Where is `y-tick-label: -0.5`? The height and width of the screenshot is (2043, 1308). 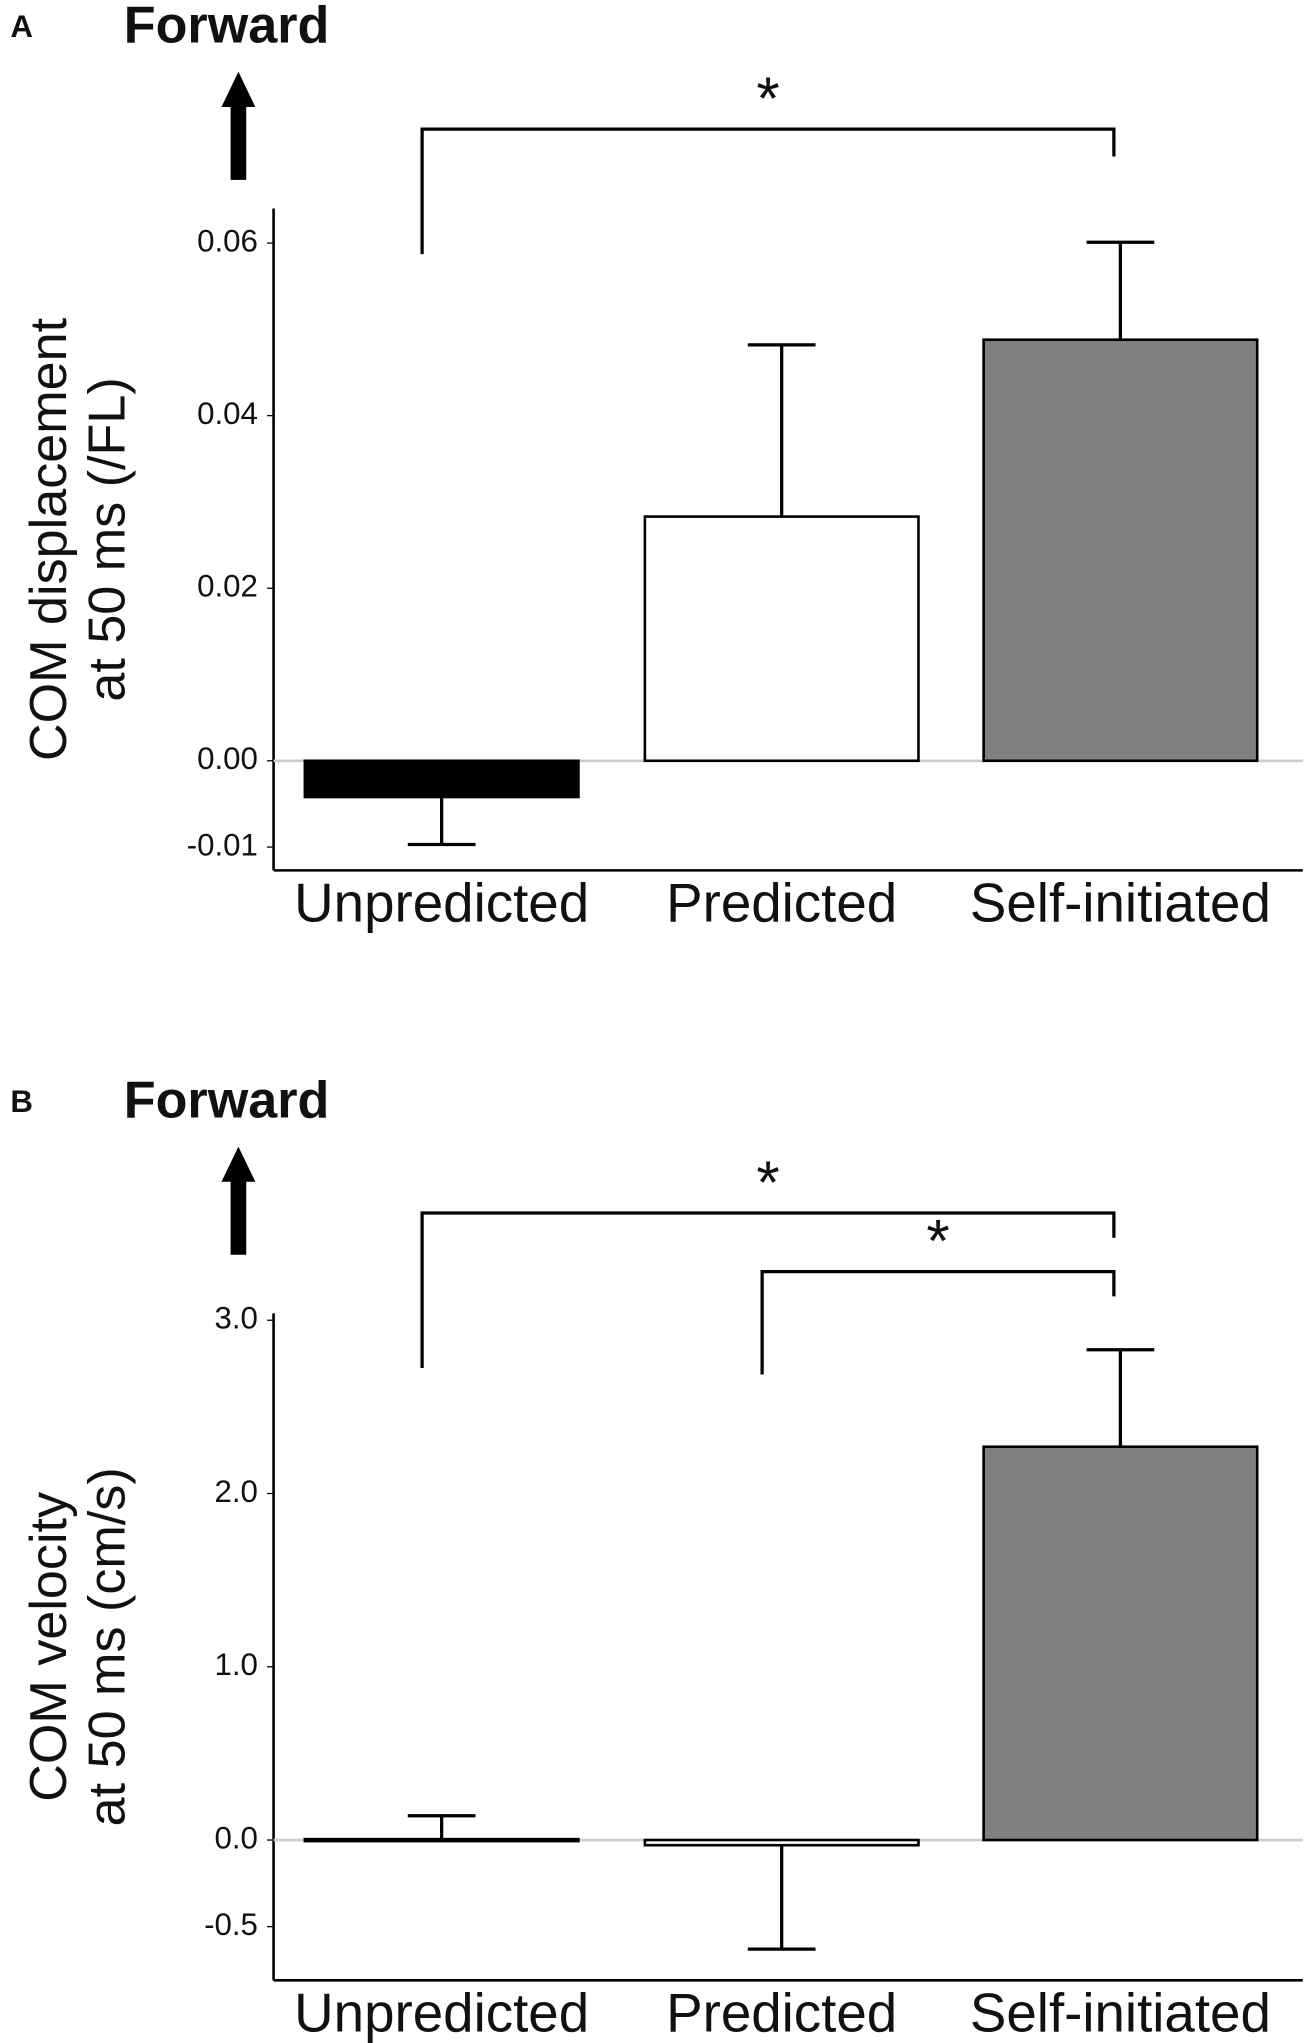
y-tick-label: -0.5 is located at coordinates (231, 1924).